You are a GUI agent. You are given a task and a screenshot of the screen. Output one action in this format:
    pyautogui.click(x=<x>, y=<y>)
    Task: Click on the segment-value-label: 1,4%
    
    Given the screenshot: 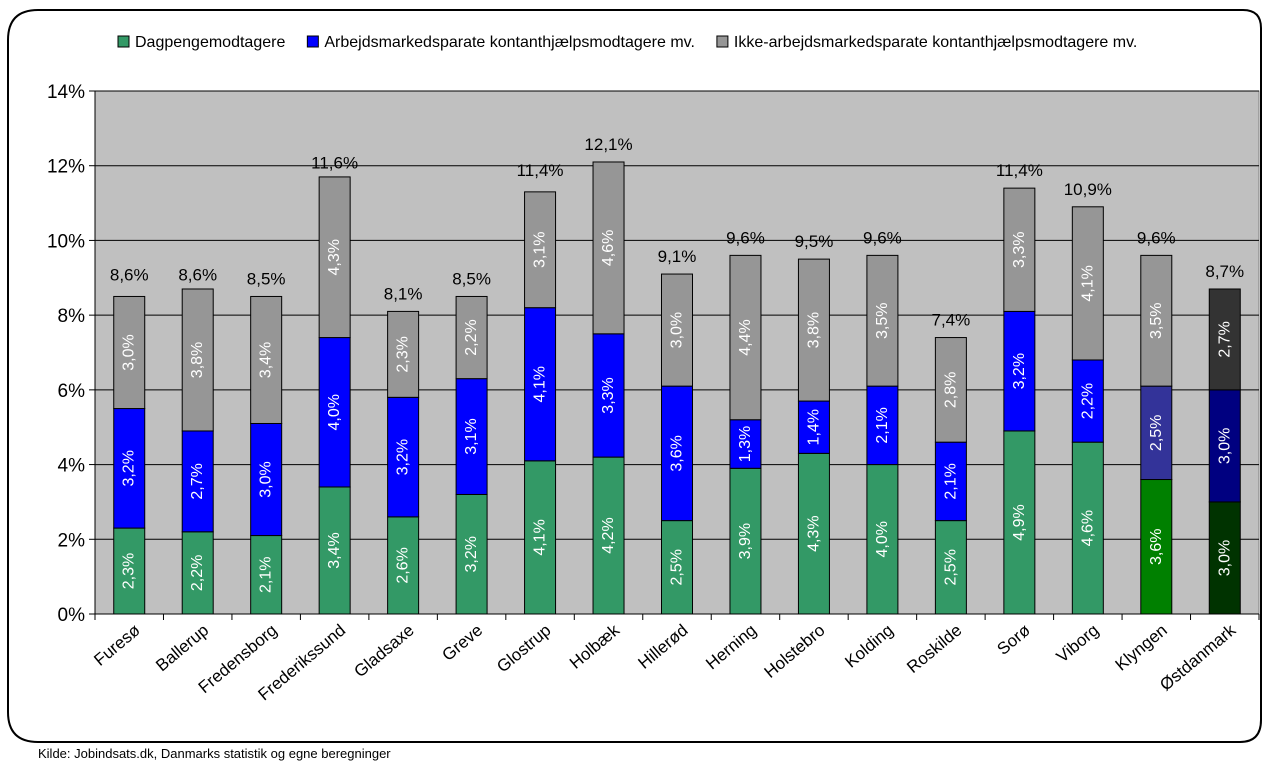 What is the action you would take?
    pyautogui.click(x=813, y=427)
    